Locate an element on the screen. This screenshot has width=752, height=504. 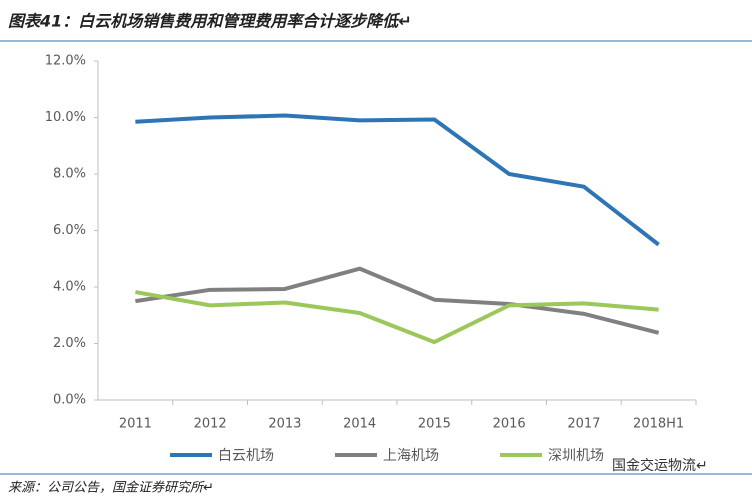
y-tick-label: 2.0% is located at coordinates (69, 343).